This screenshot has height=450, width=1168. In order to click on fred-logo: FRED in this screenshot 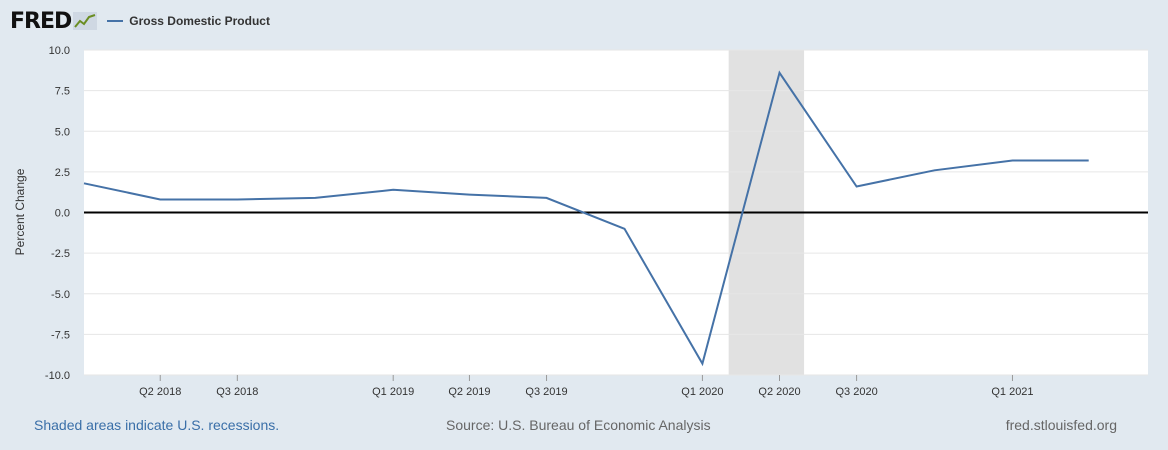, I will do `click(41, 21)`.